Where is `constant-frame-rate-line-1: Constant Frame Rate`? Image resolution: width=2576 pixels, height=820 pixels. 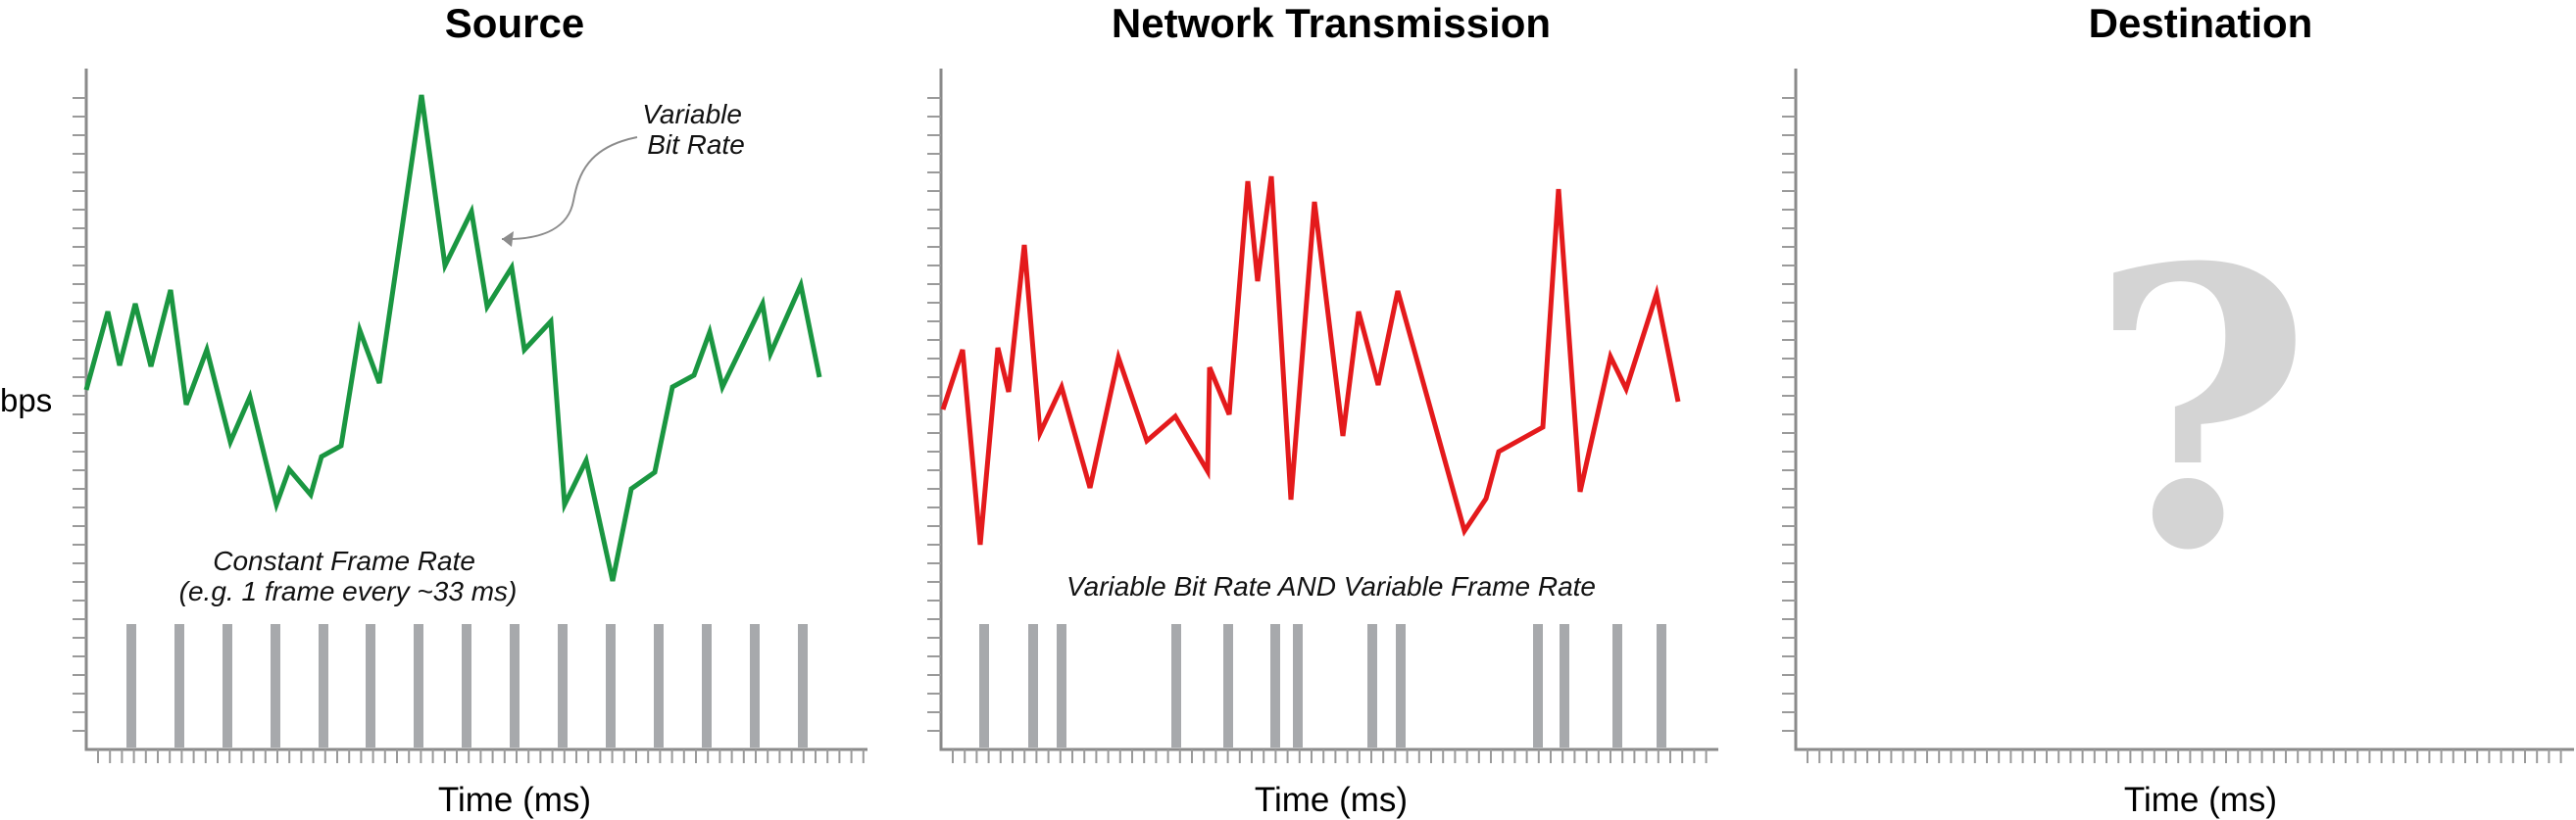
constant-frame-rate-line-1: Constant Frame Rate is located at coordinates (344, 561).